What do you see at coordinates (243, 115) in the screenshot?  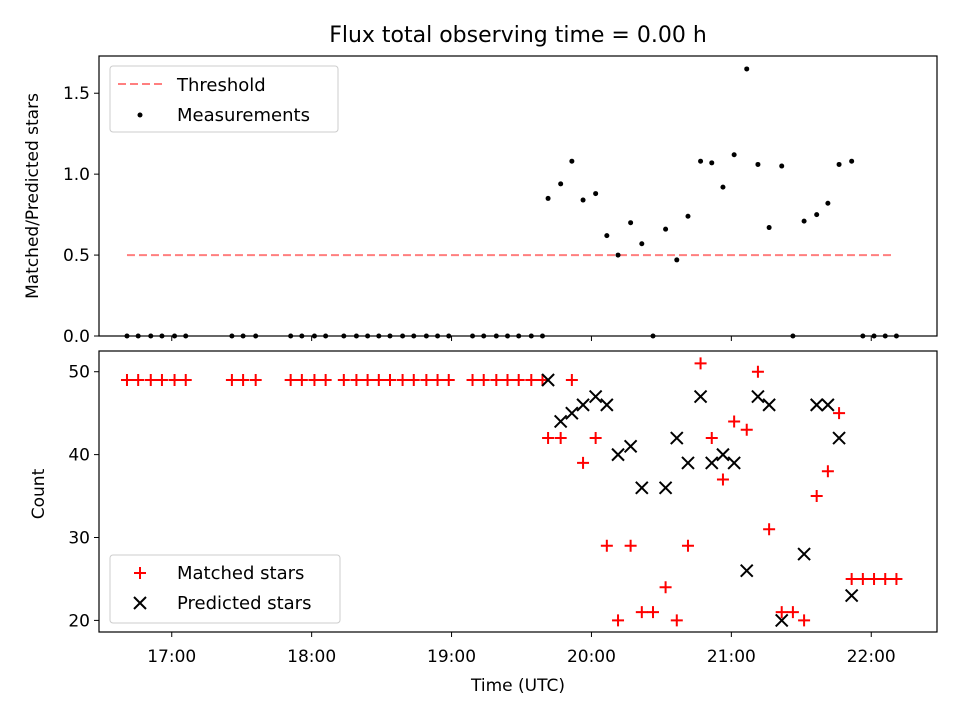 I see `legend-measurements-label: Measurements` at bounding box center [243, 115].